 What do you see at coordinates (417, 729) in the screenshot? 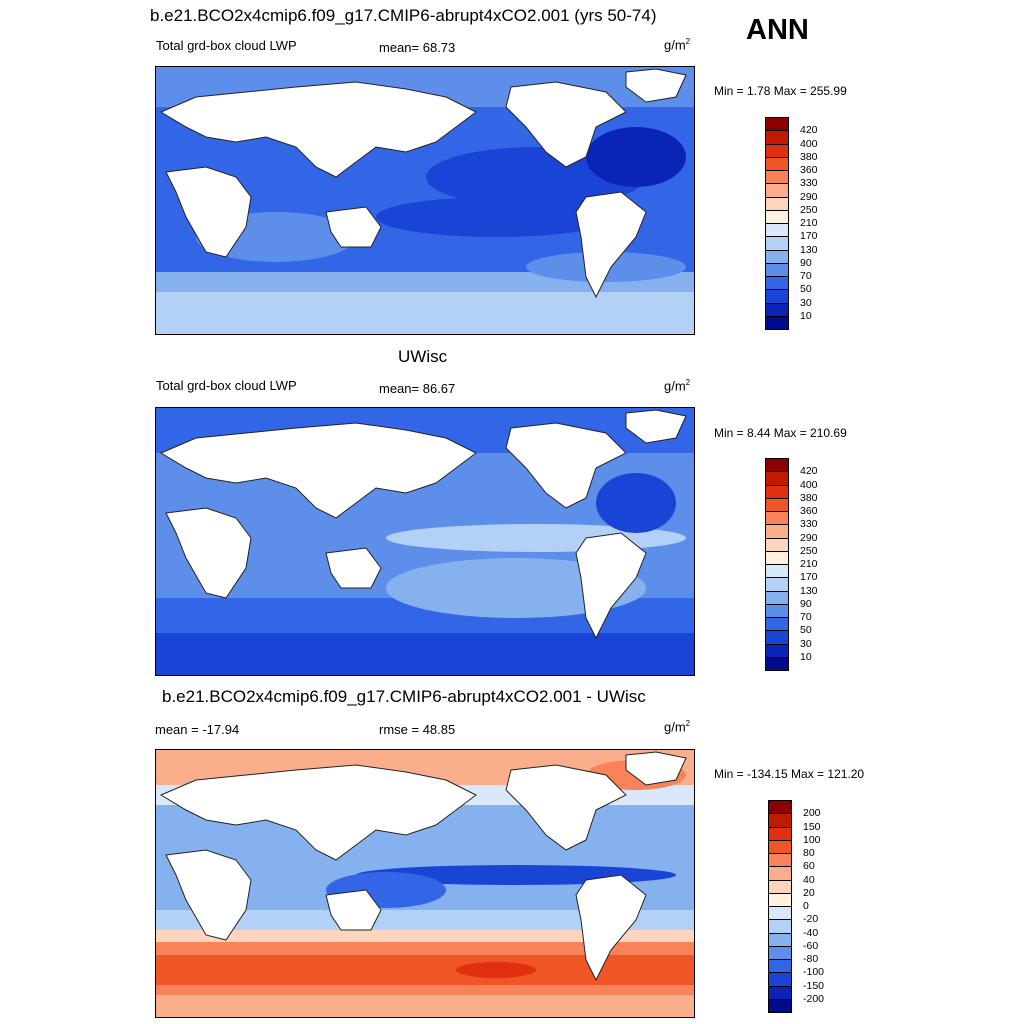
I see `panel-3-rmse: rmse = 48.85` at bounding box center [417, 729].